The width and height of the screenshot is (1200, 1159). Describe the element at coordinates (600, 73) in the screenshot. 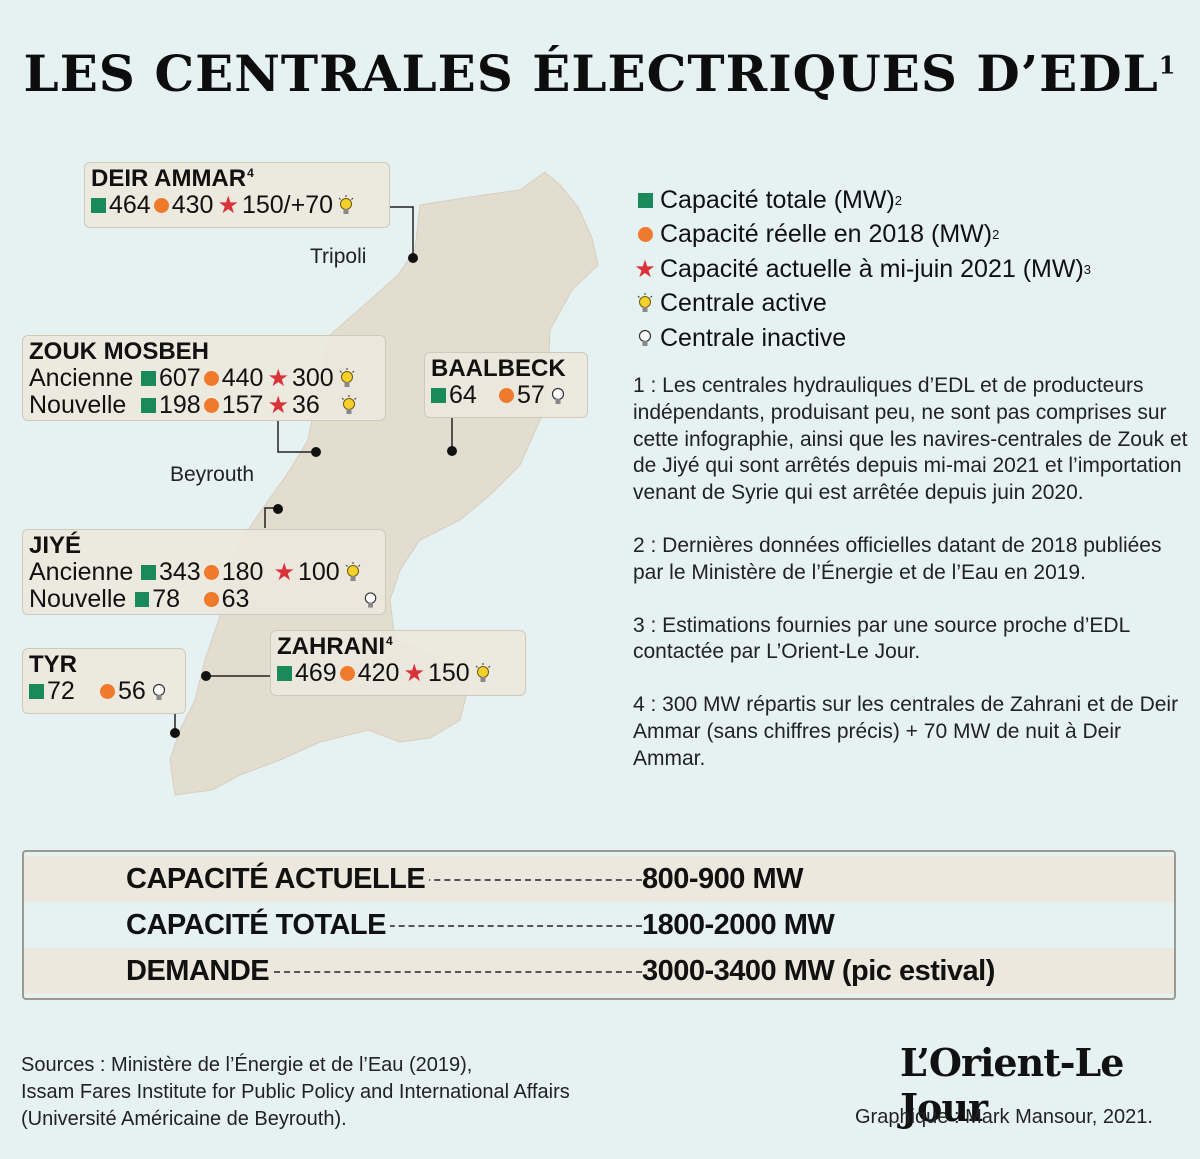

I see `page-title: LES CENTRALES ÉLECTRIQUES D’EDL1` at that location.